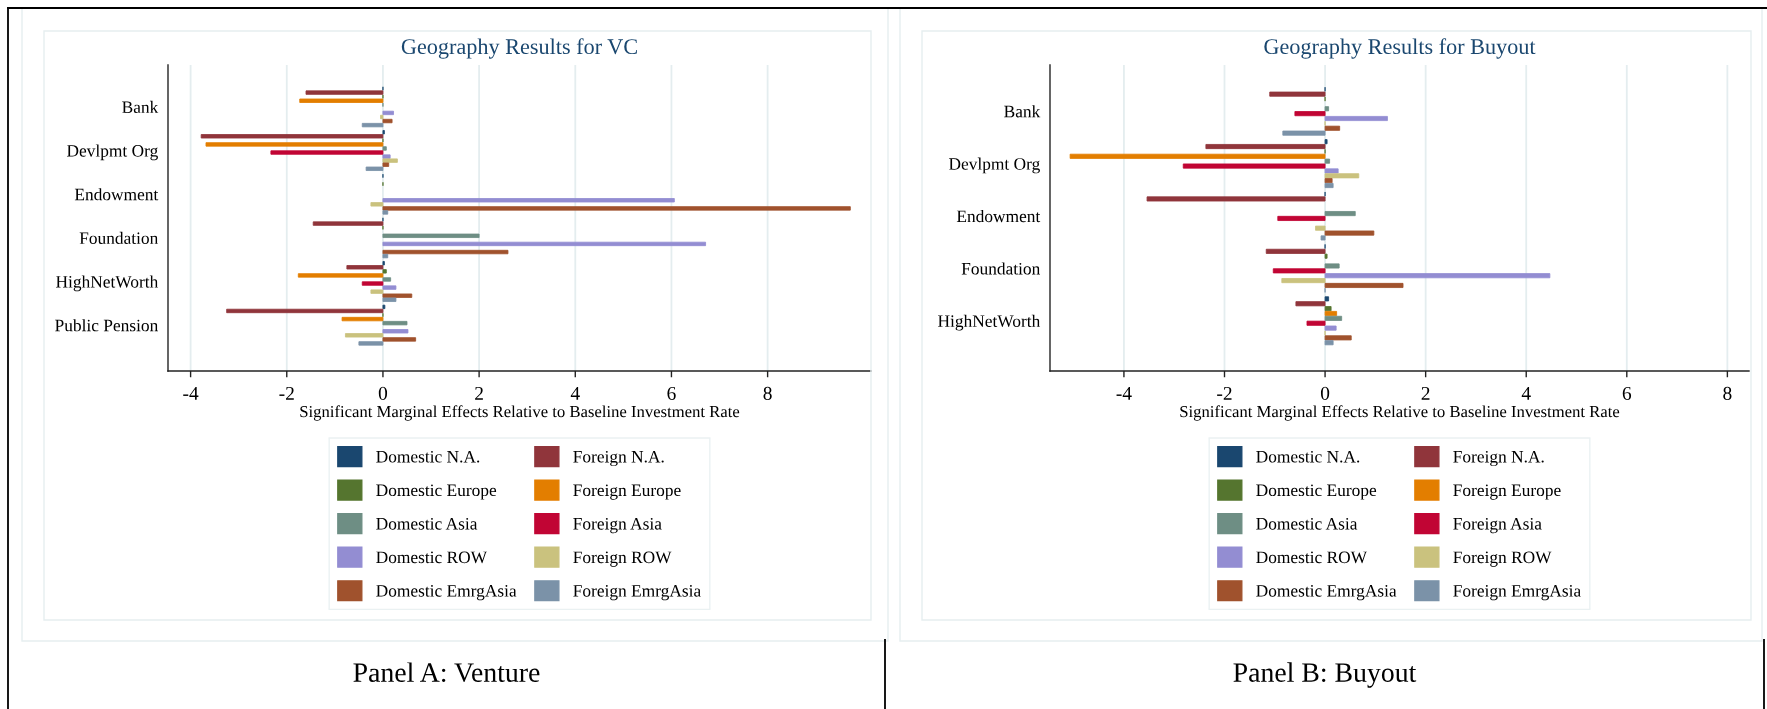  I want to click on y-tick-label: Public Pension, so click(107, 325).